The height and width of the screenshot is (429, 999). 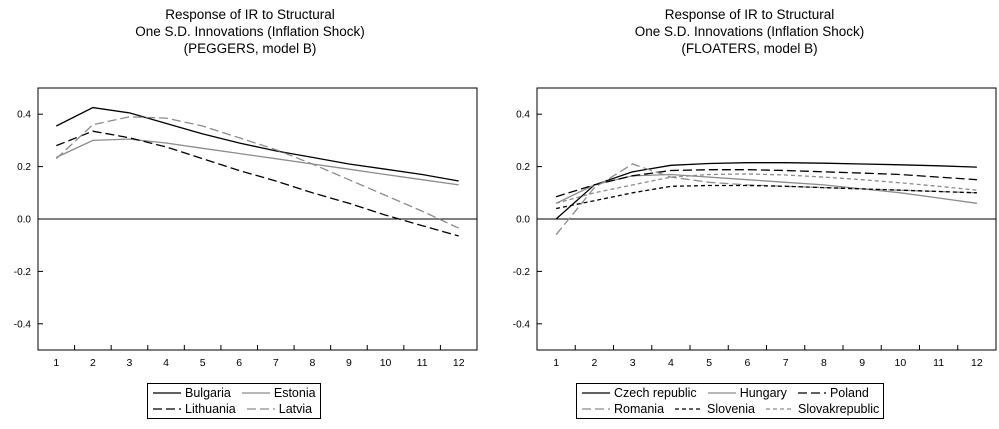 I want to click on legend-entry: Slovenia, so click(x=714, y=409).